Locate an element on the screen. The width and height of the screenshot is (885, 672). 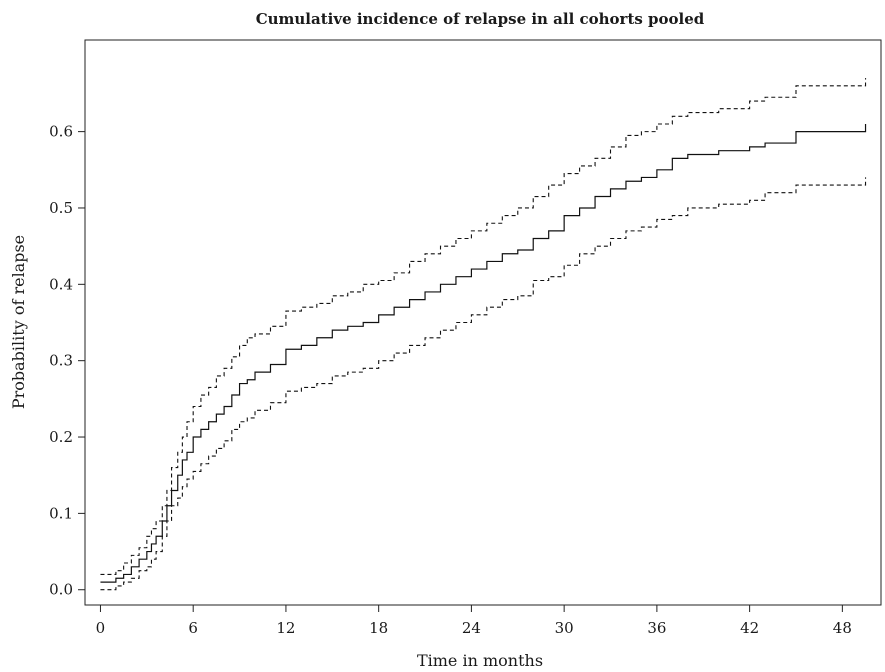
x-tick-label: 24 is located at coordinates (471, 628).